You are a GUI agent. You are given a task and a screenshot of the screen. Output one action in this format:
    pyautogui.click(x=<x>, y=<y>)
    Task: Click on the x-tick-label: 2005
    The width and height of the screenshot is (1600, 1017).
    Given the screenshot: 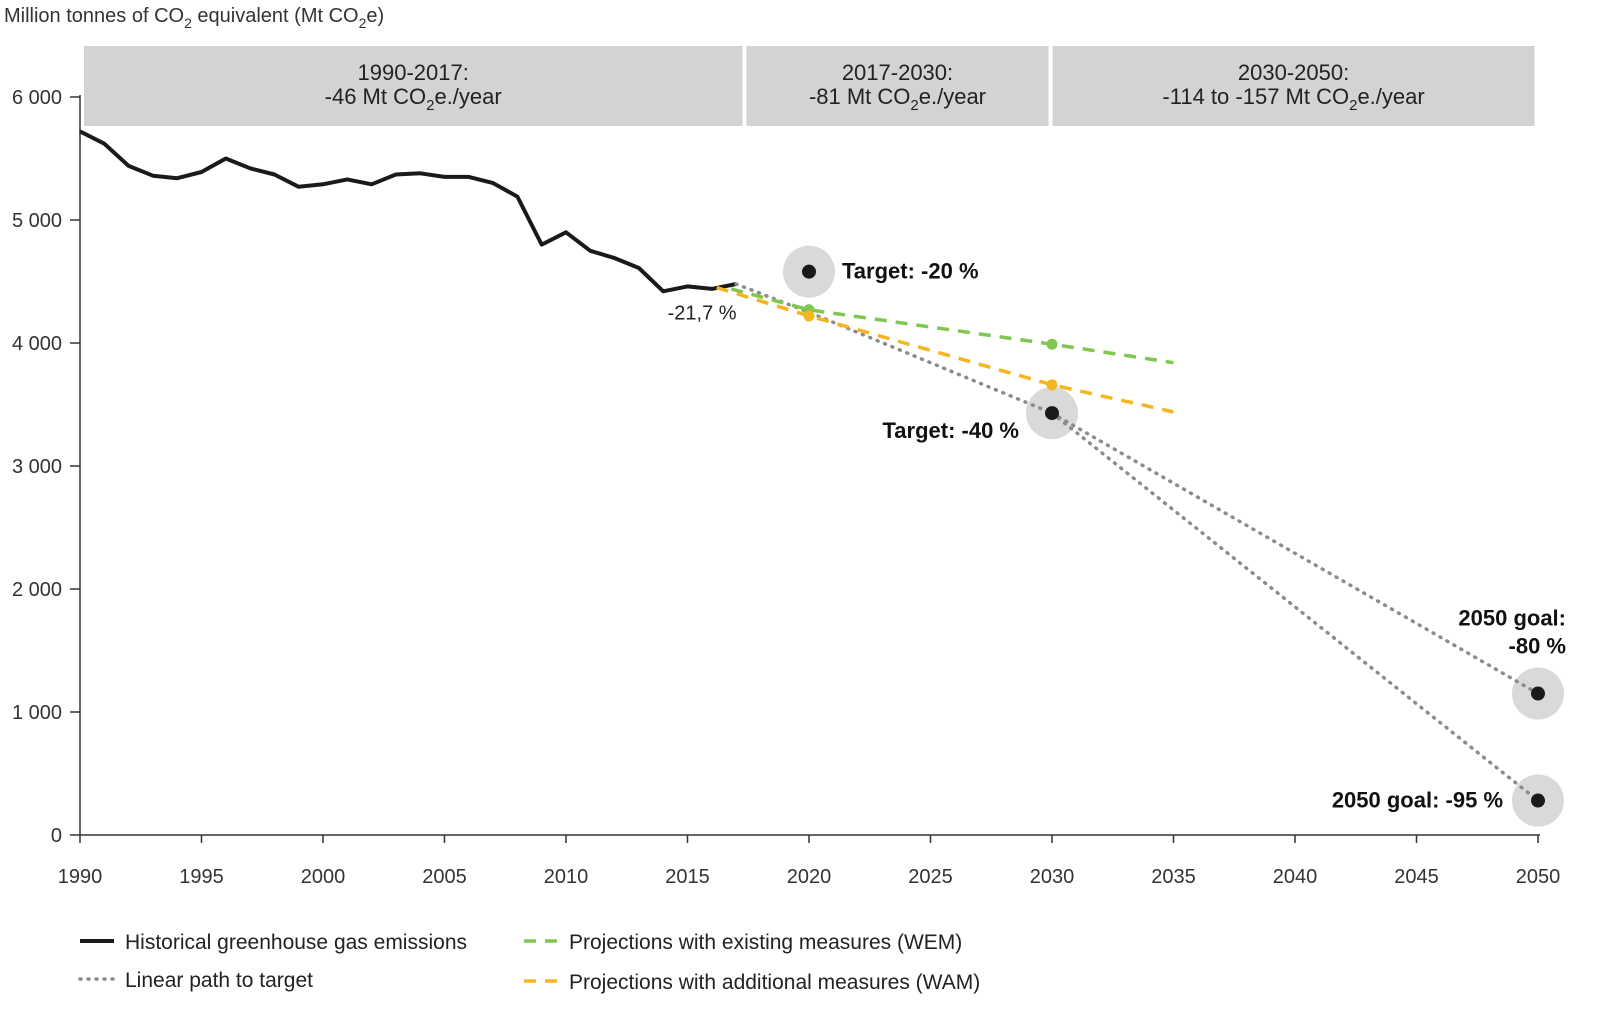 What is the action you would take?
    pyautogui.click(x=444, y=877)
    